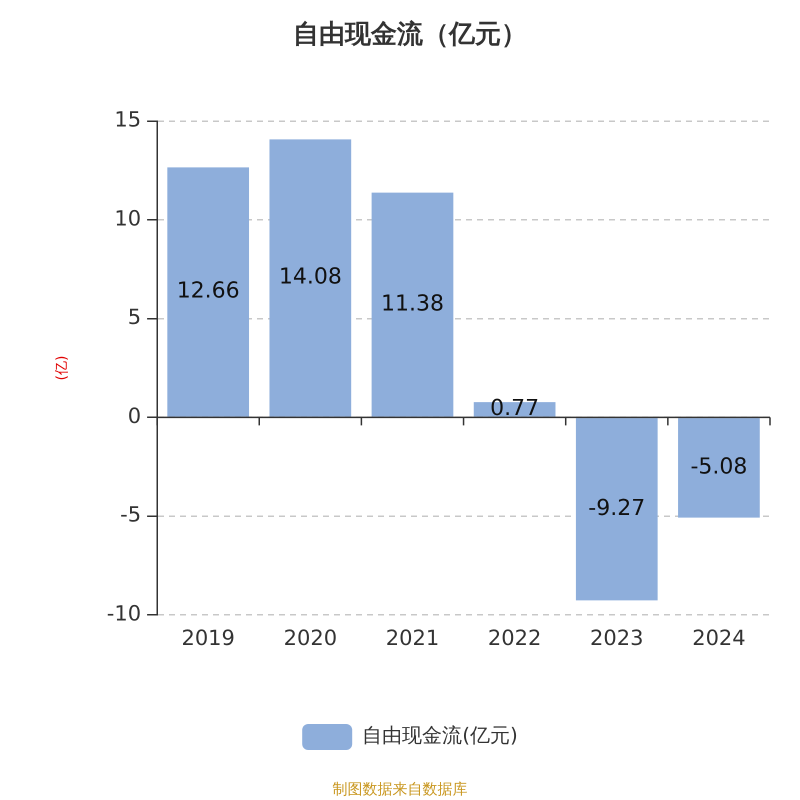 This screenshot has width=800, height=800. I want to click on x-tick-label: 2020, so click(311, 638).